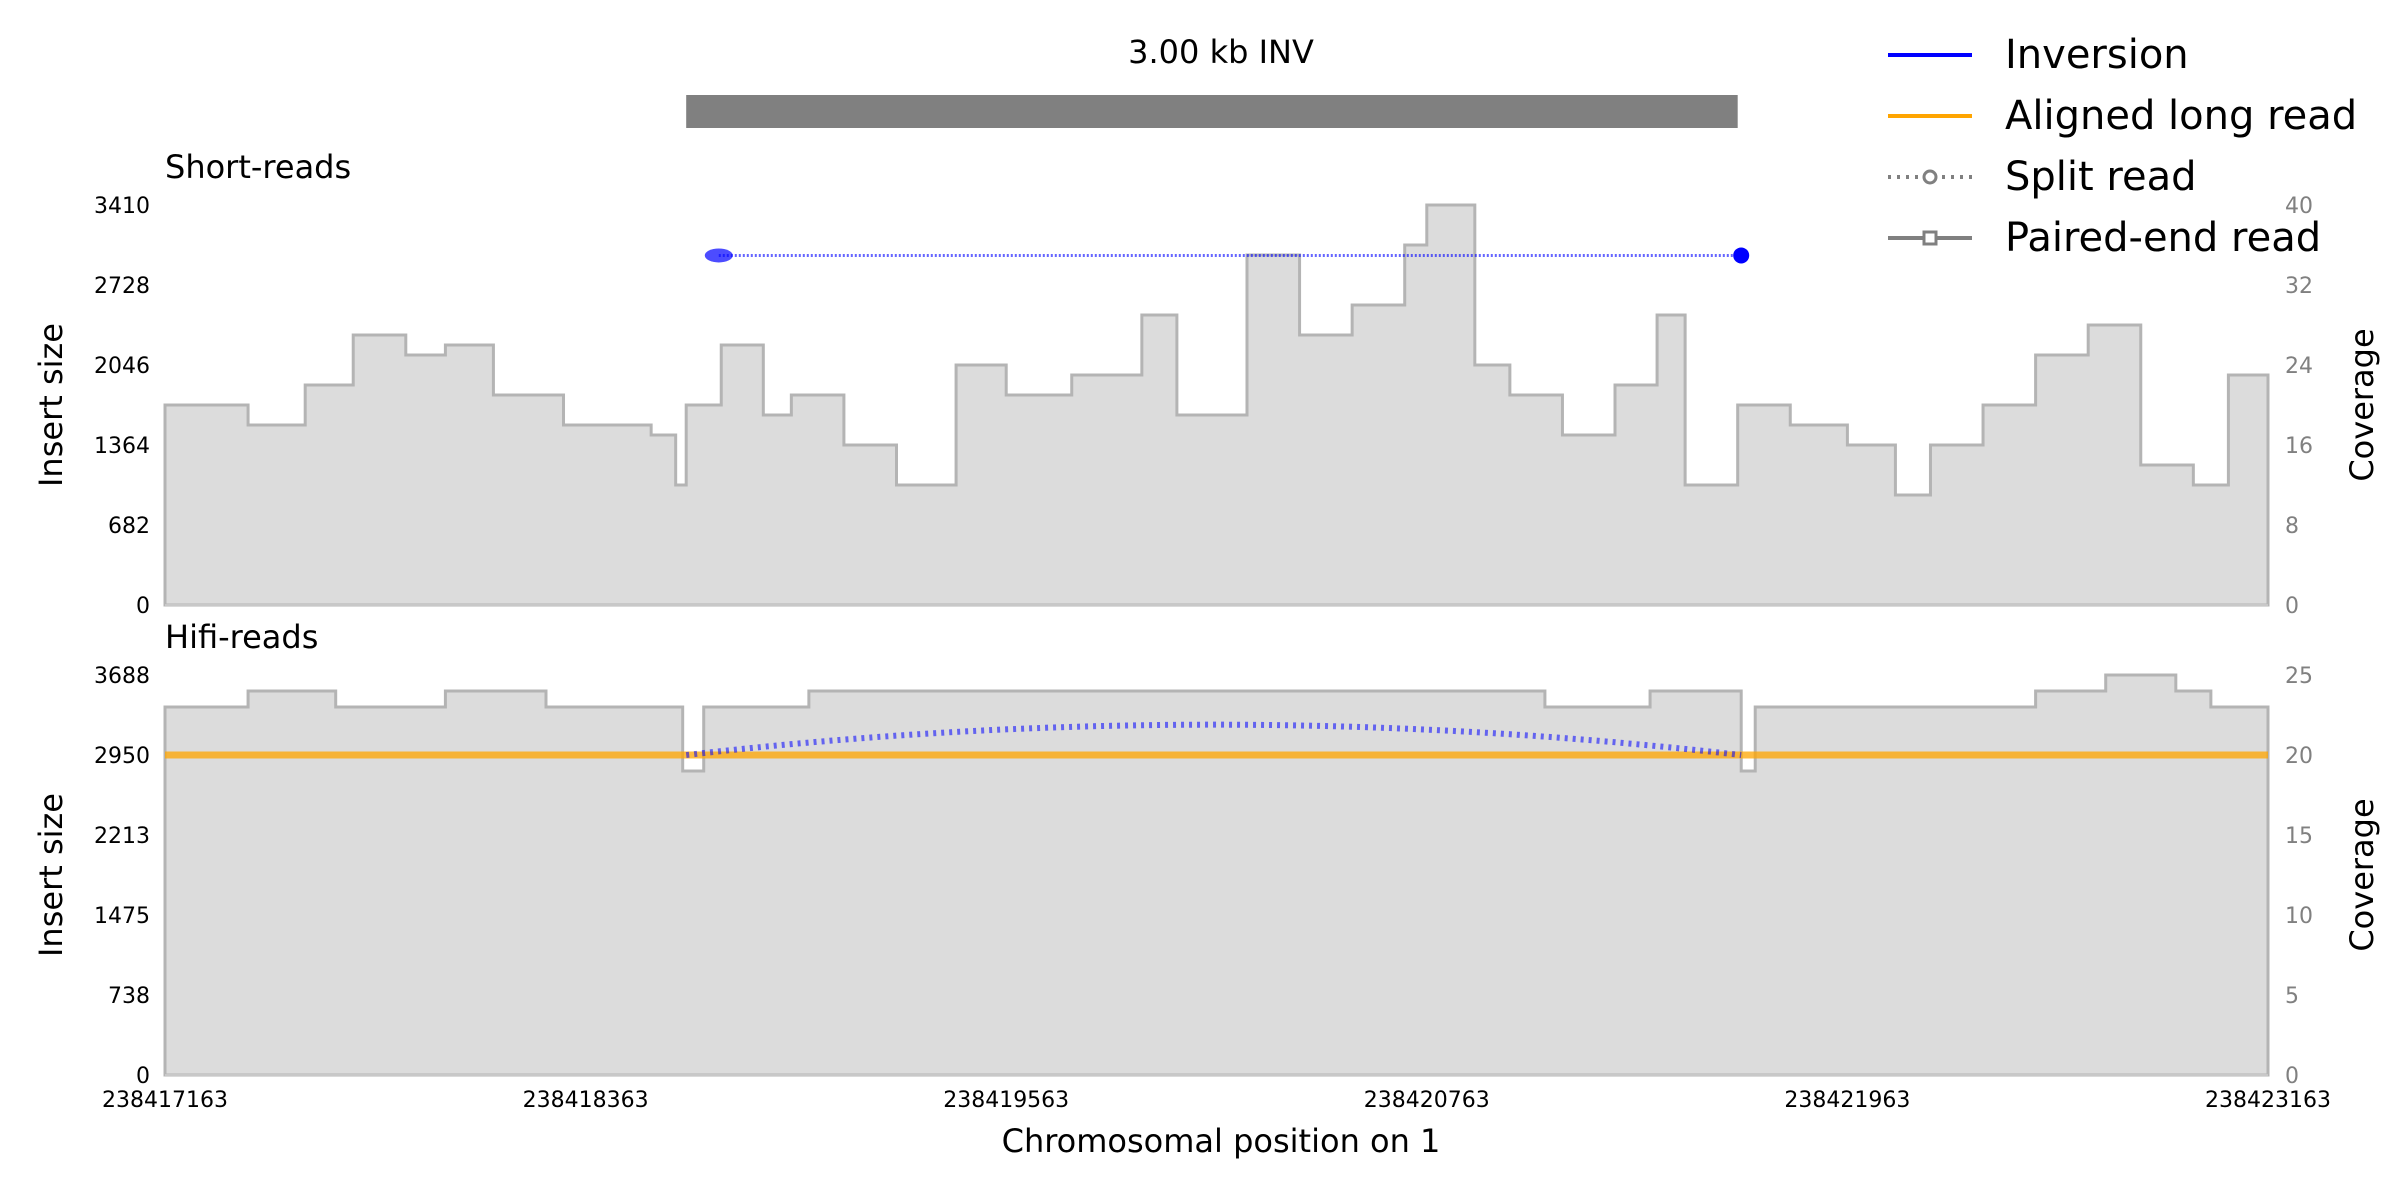  I want to click on y-tick-right-short-reads: 16, so click(2299, 446).